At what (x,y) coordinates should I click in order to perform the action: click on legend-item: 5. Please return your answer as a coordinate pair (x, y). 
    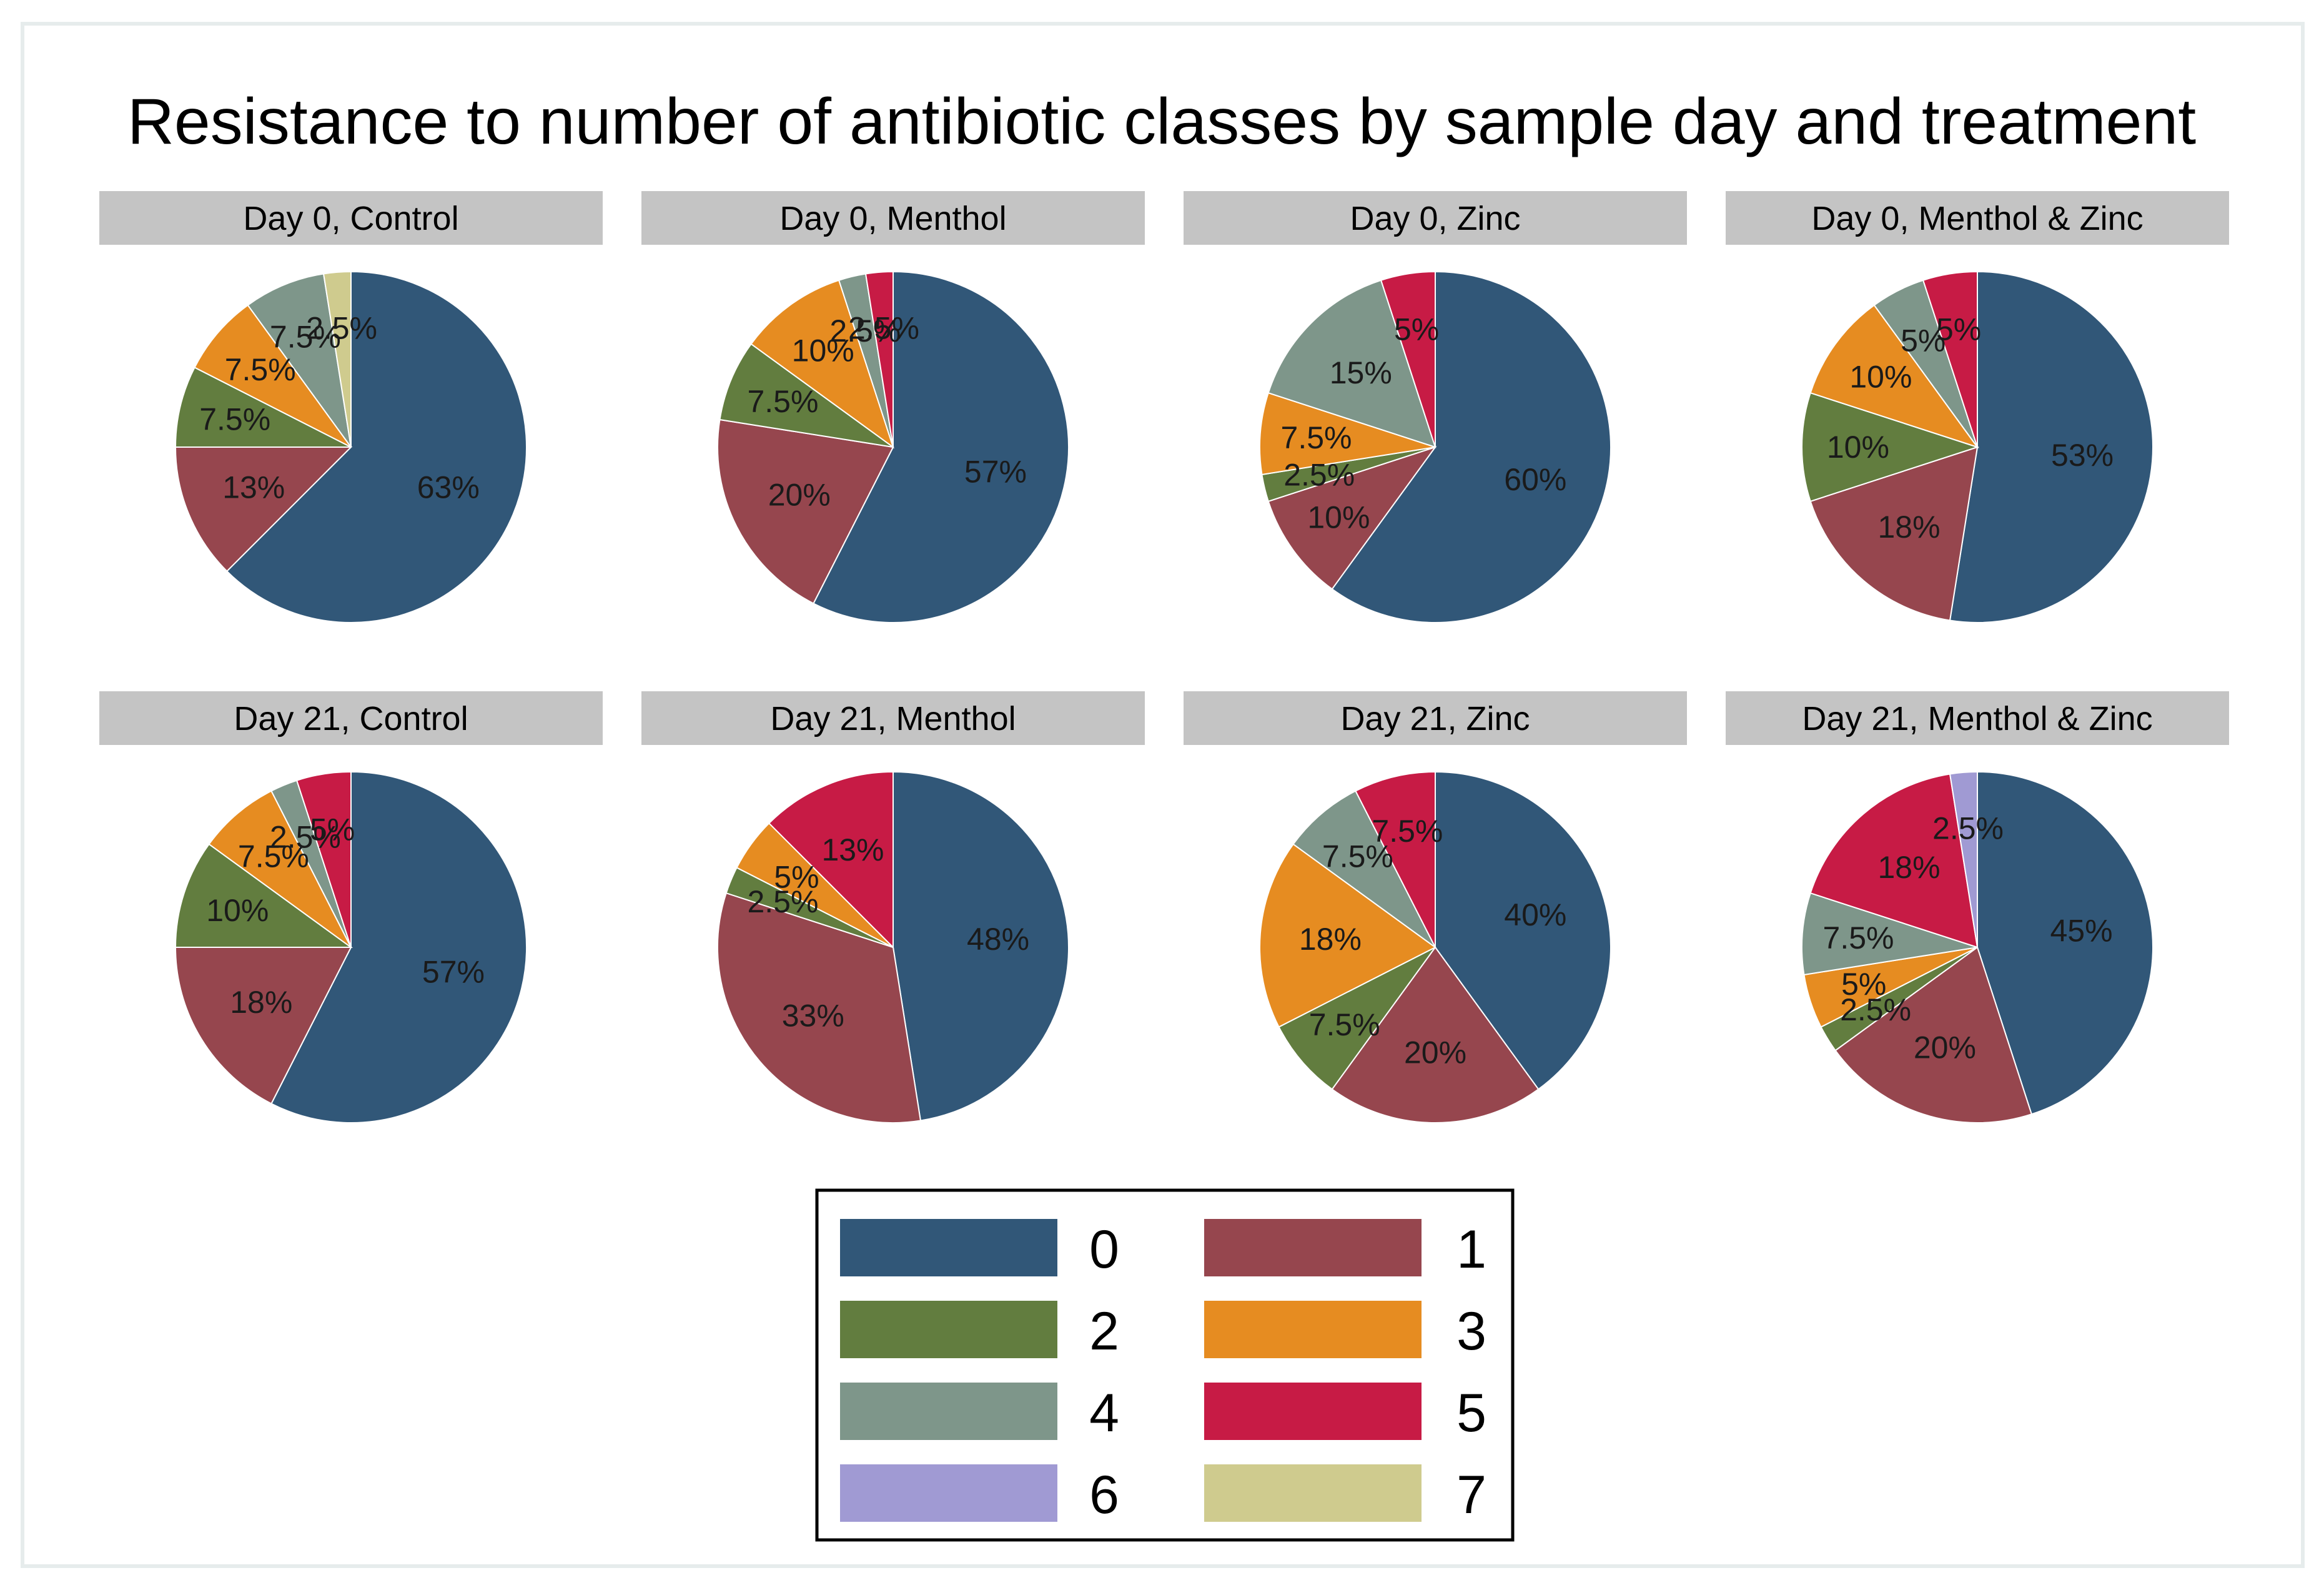
    Looking at the image, I should click on (1345, 1413).